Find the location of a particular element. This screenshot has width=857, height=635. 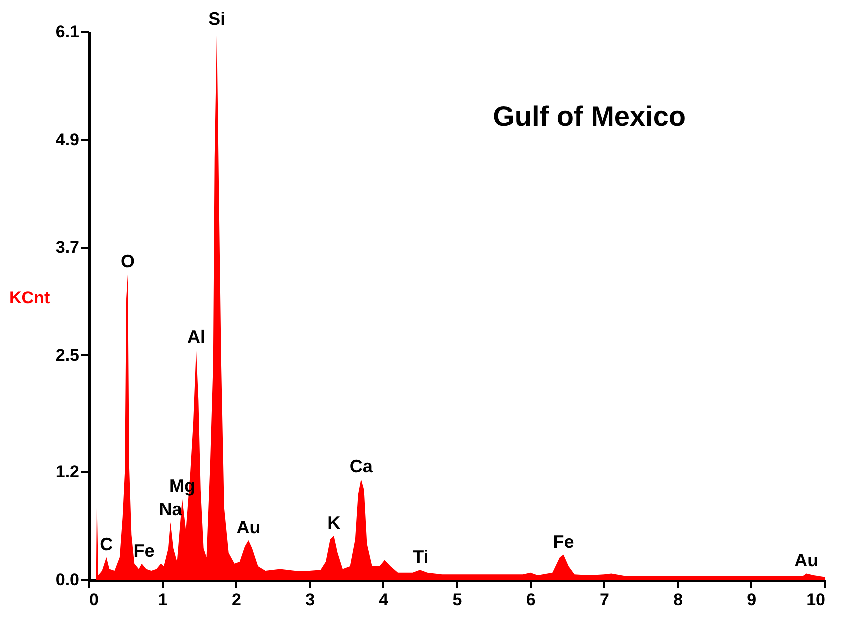

y-tick-label: 0.0 is located at coordinates (68, 580).